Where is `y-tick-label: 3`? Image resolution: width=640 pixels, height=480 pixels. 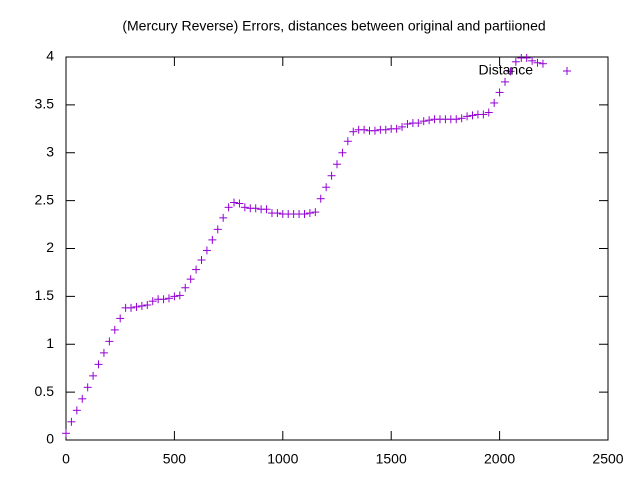 y-tick-label: 3 is located at coordinates (50, 151).